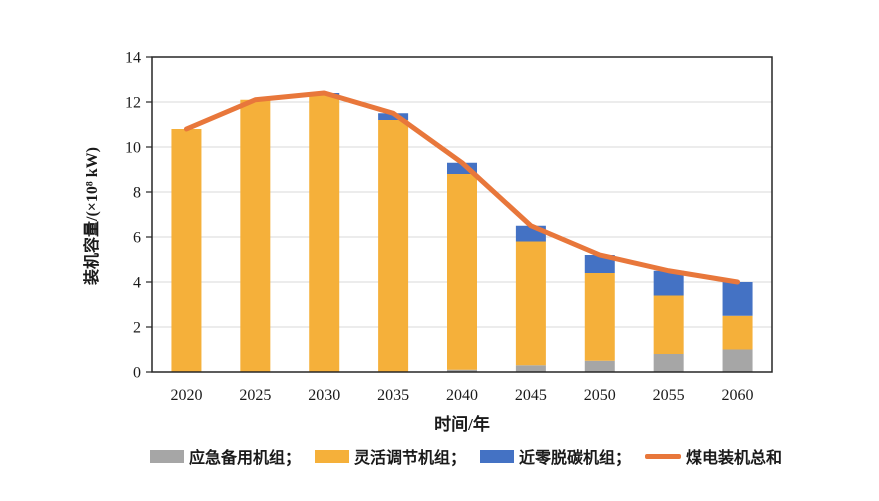  I want to click on y-tick-label: 2, so click(137, 328).